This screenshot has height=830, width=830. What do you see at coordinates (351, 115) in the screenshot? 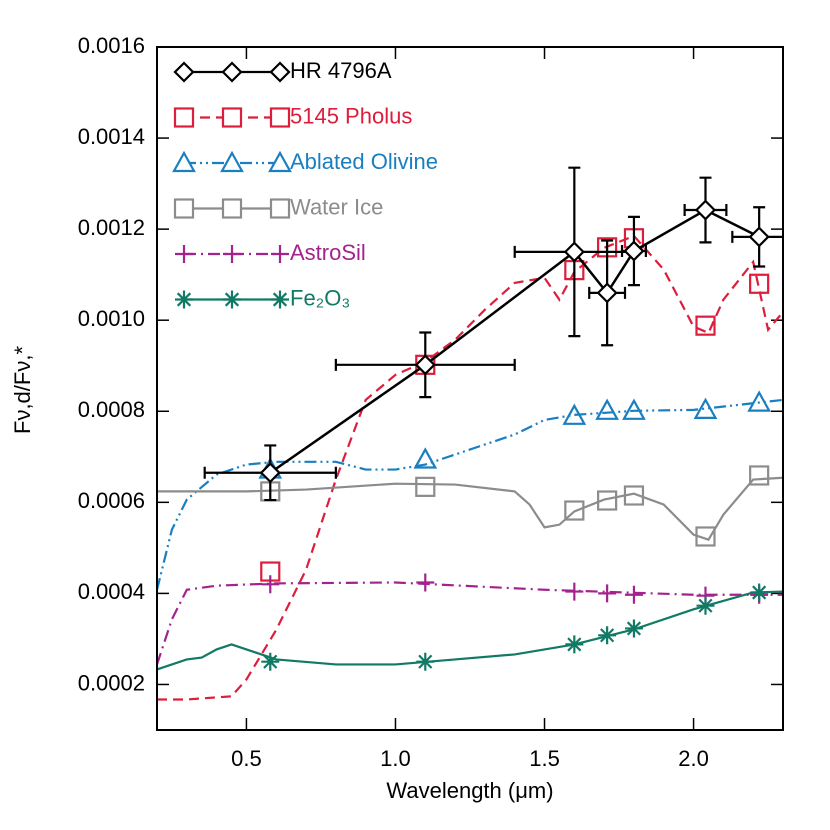
I see `legend-label: 5145 Pholus` at bounding box center [351, 115].